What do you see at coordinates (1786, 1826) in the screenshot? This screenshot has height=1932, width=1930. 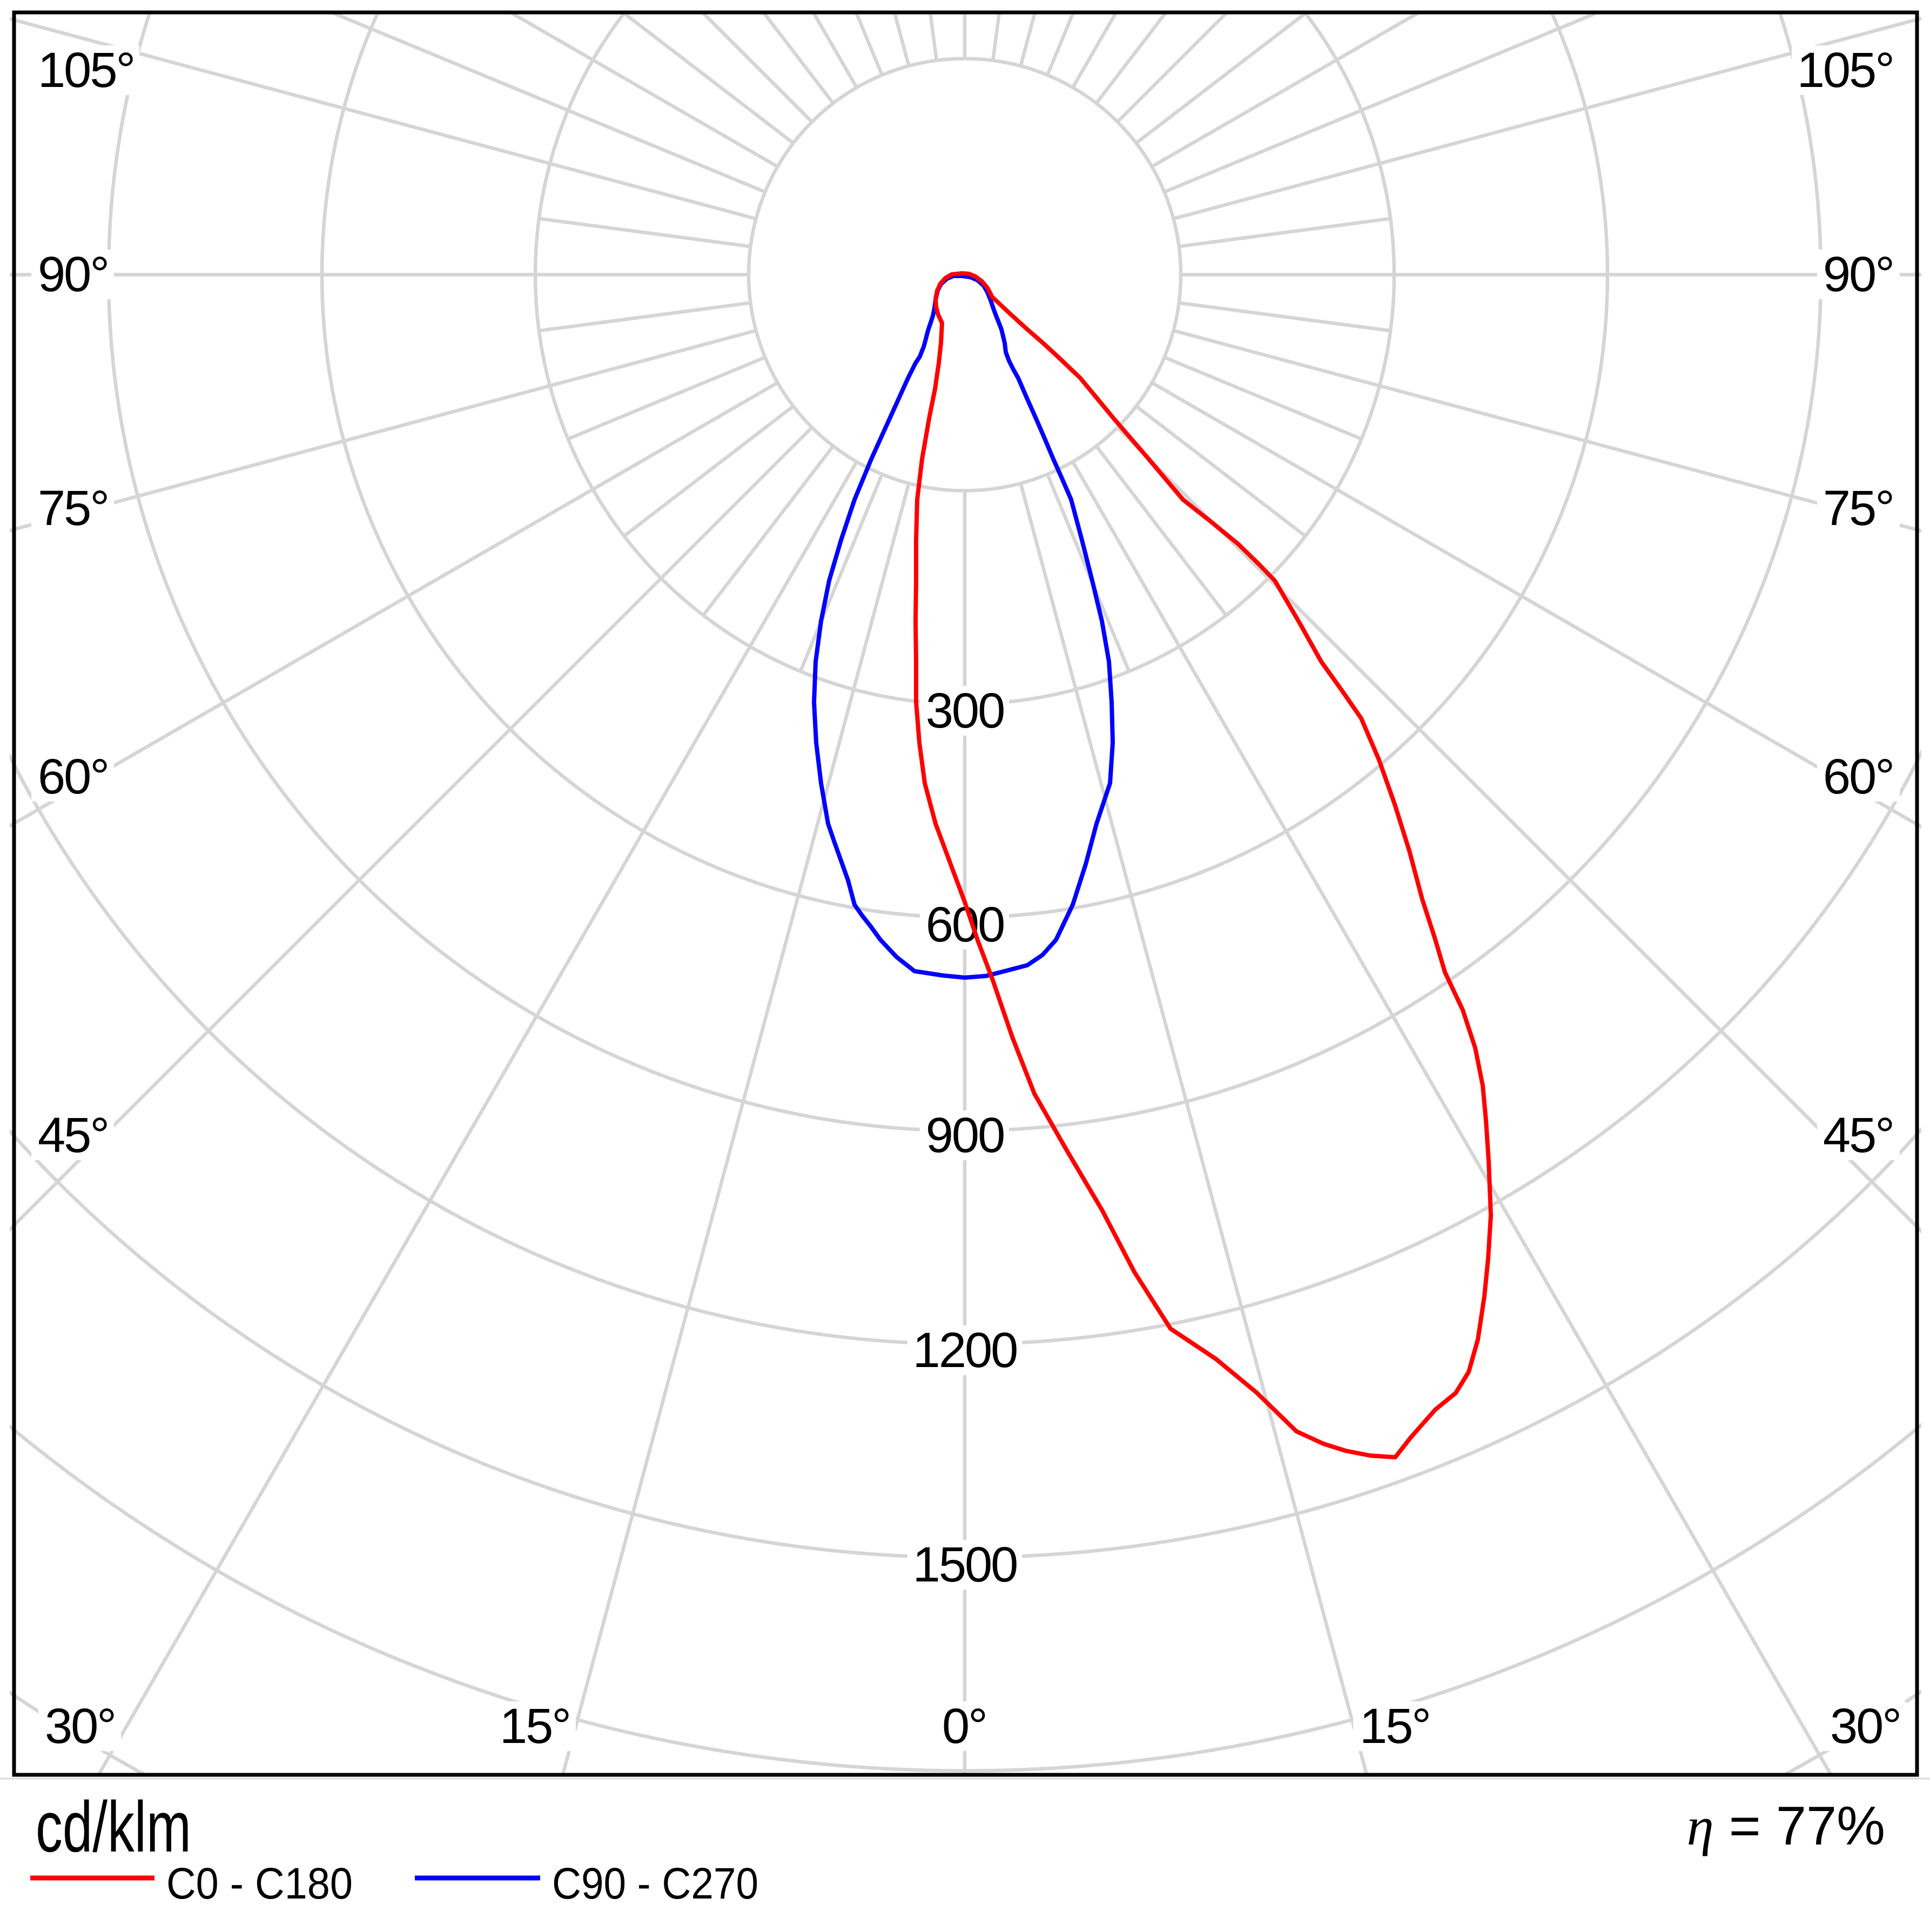 I see `svg-text: η = 77%` at bounding box center [1786, 1826].